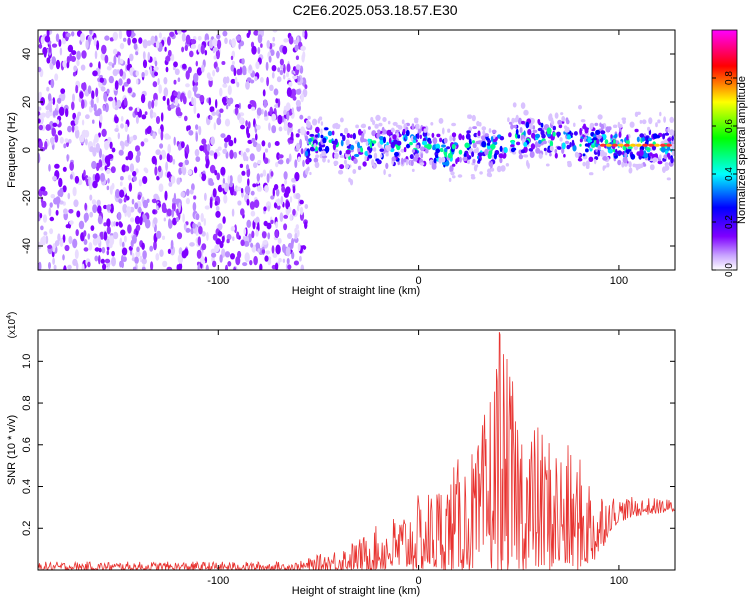 This screenshot has height=600, width=750. I want to click on y-tick-label: 40, so click(27, 54).